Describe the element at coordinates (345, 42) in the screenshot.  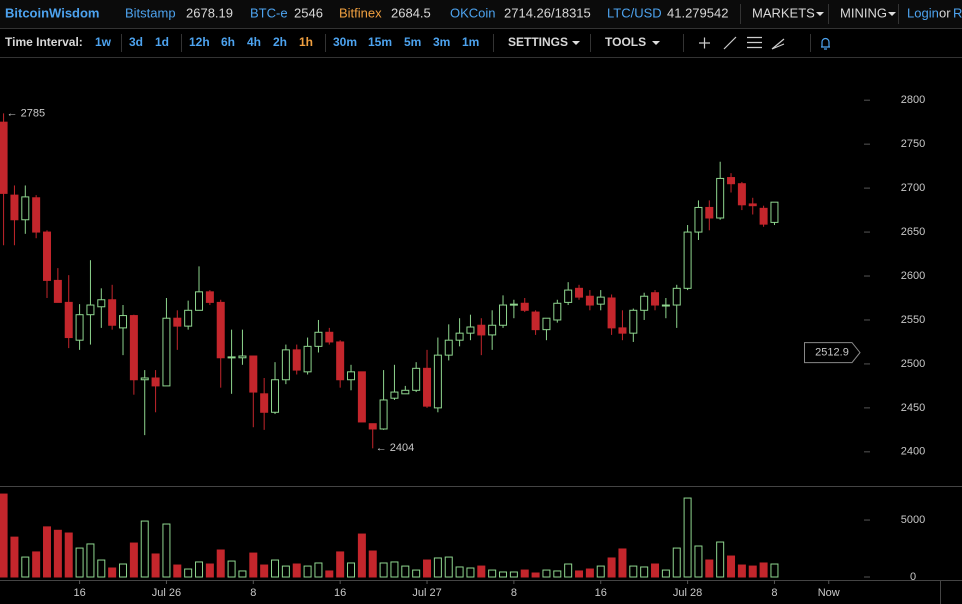
I see `interval-option: 30m` at that location.